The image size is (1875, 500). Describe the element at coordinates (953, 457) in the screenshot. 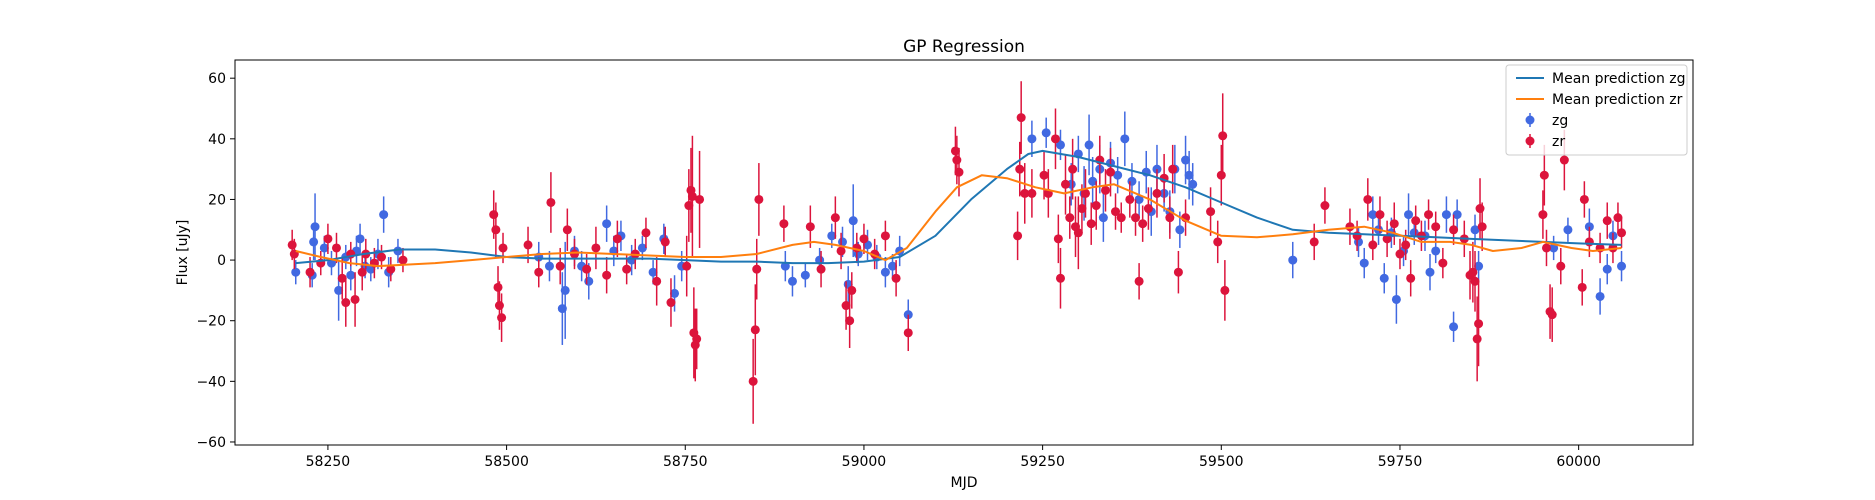

I see `x-axis-ticks: 58250 58500 58750 59000 59250 59500 59750 60000` at that location.